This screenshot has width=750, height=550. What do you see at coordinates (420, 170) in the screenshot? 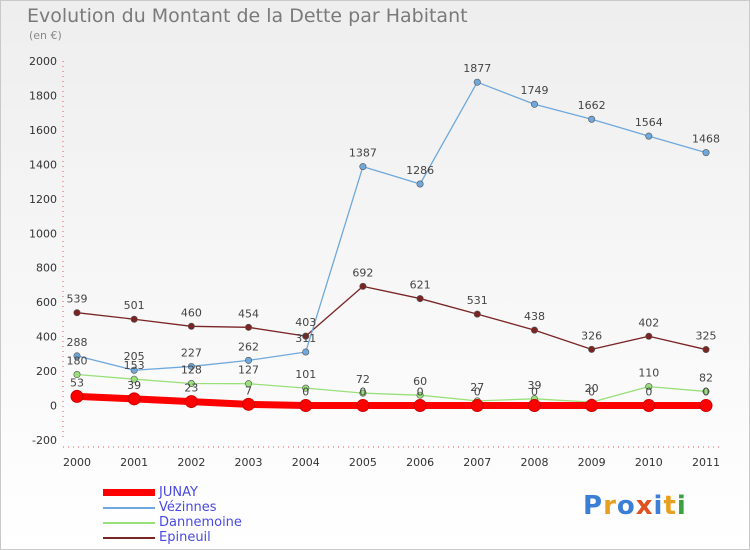
I see `data-label: 1286` at bounding box center [420, 170].